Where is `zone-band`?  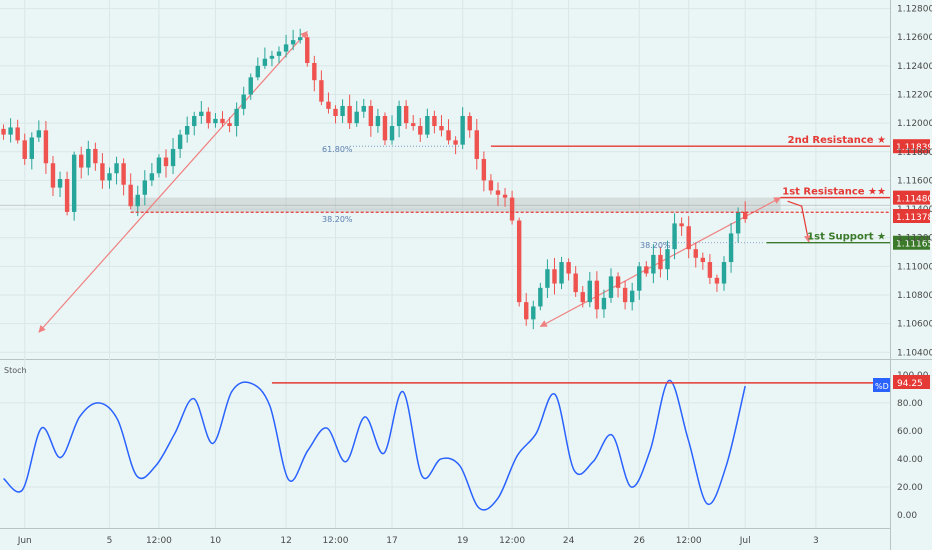
zone-band is located at coordinates (455, 205).